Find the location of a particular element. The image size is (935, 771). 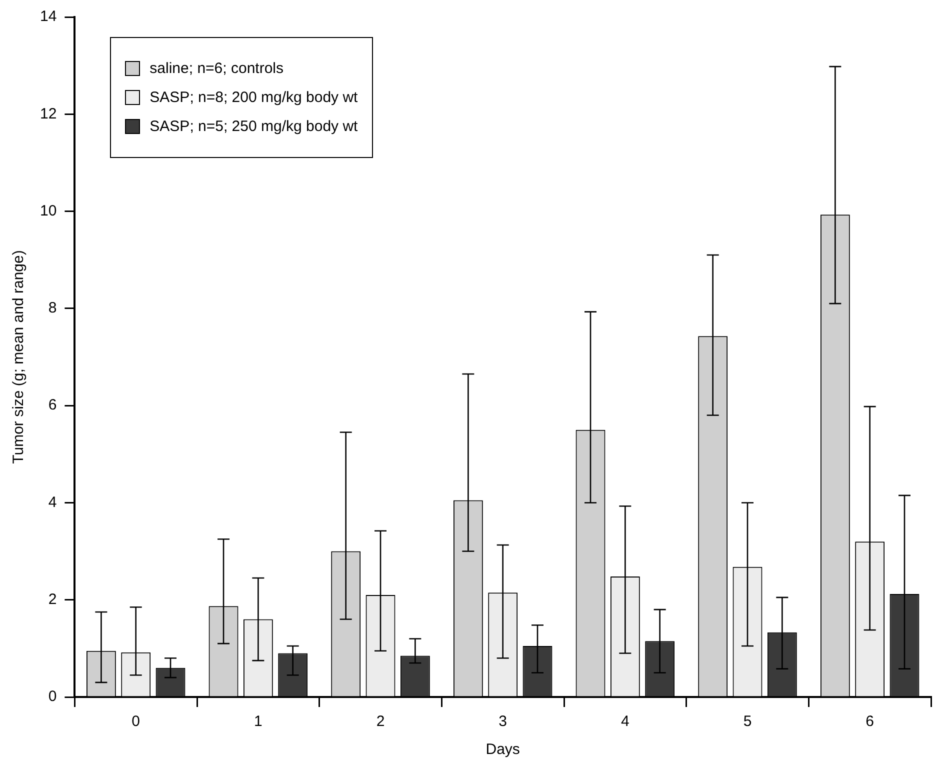

x-tick-label: 5 is located at coordinates (747, 721).